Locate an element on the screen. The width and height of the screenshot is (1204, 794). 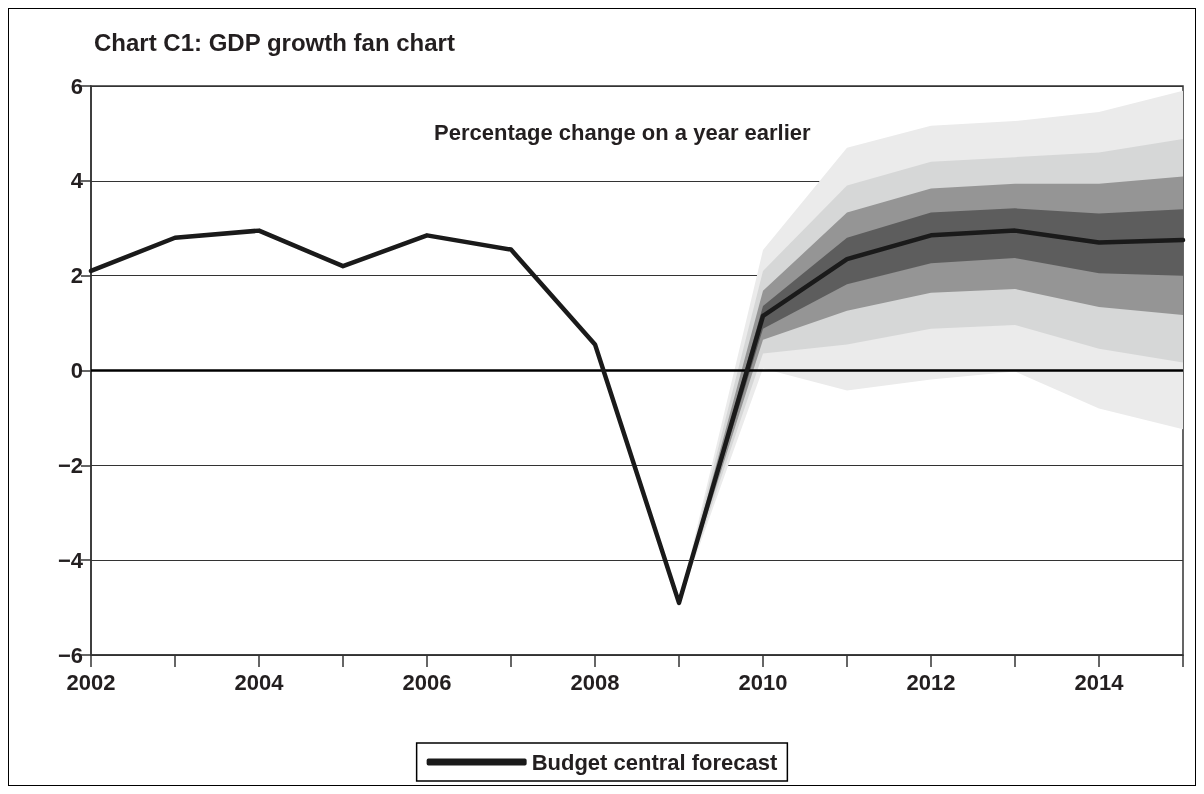
x-tick-label: 2012 is located at coordinates (931, 682).